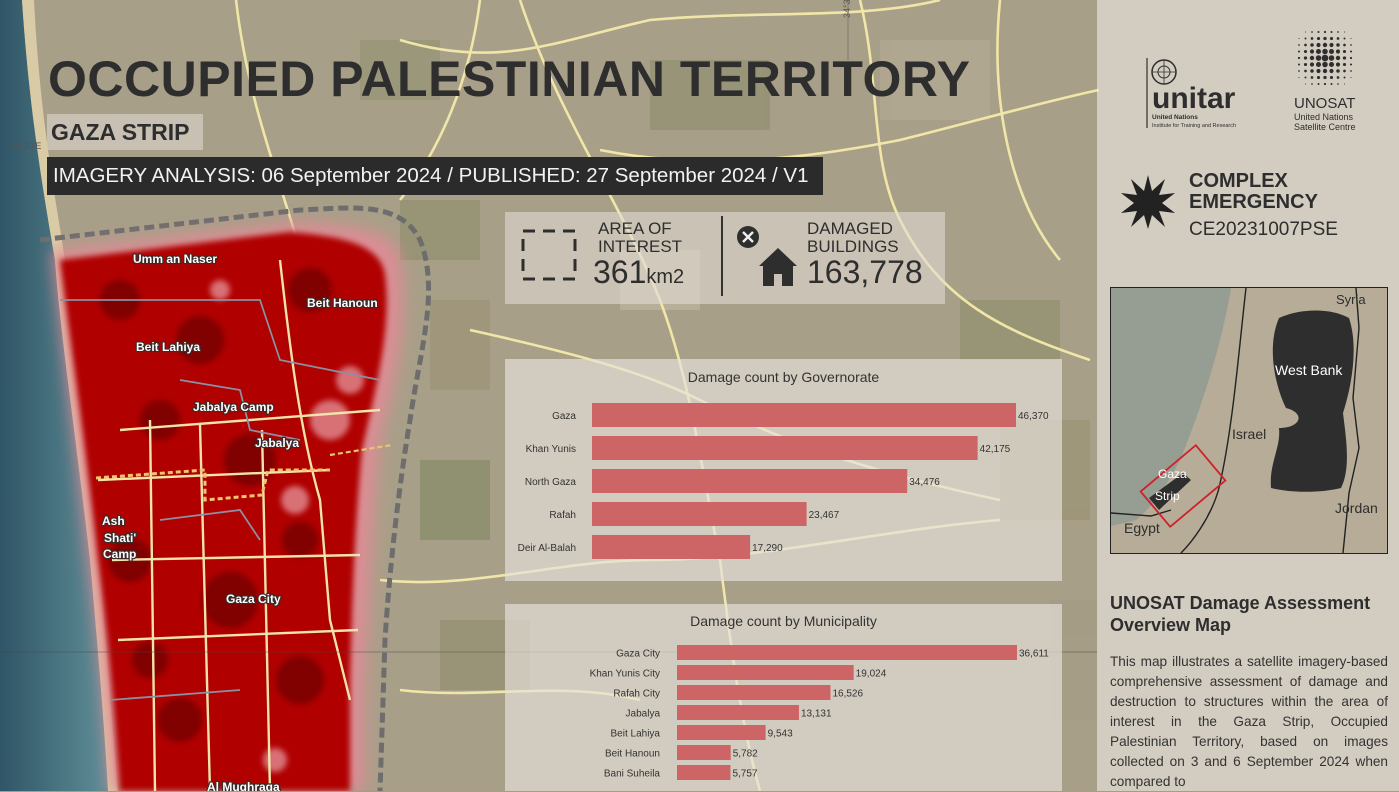 Image resolution: width=1399 pixels, height=792 pixels. What do you see at coordinates (767, 256) in the screenshot?
I see `damaged-building-icon` at bounding box center [767, 256].